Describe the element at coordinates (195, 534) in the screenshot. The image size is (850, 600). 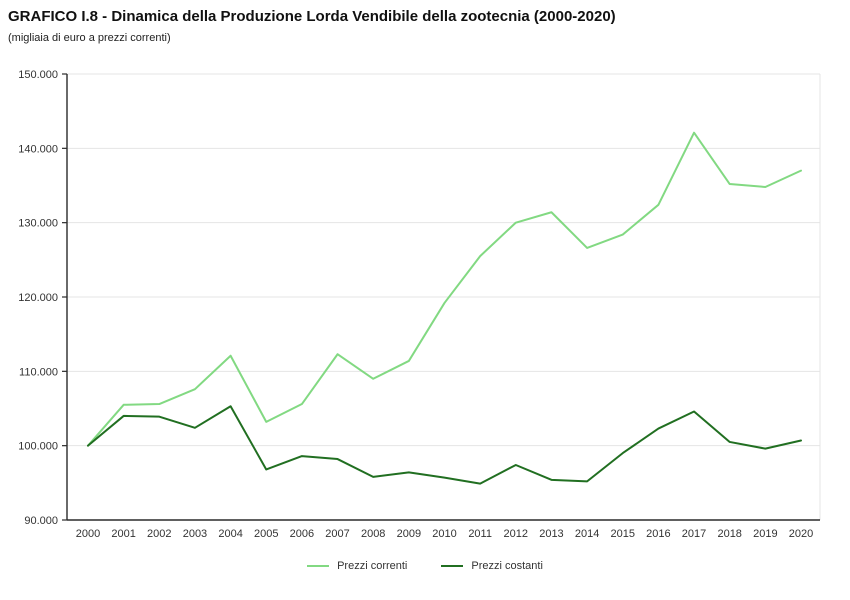
I see `x-axis-label: 2003` at that location.